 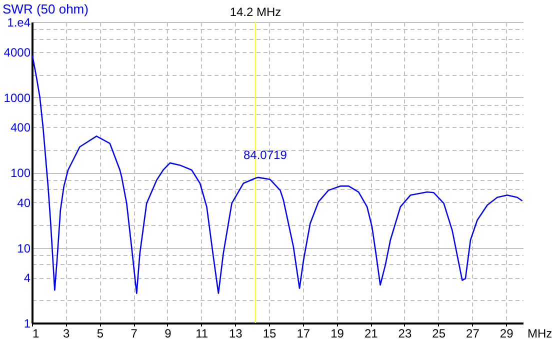 What do you see at coordinates (540, 332) in the screenshot?
I see `x-axis-title: MHz` at bounding box center [540, 332].